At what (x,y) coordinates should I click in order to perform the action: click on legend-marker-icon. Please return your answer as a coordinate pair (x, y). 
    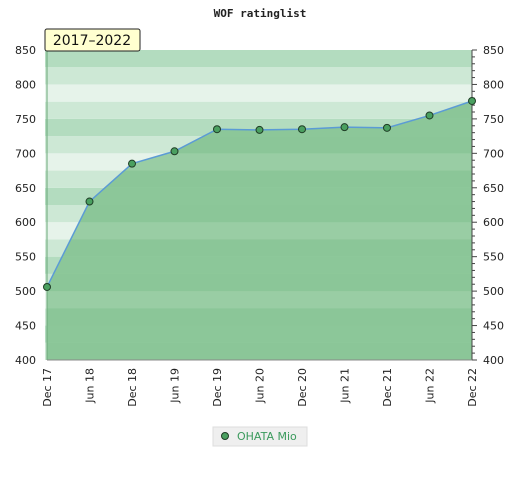
    Looking at the image, I should click on (225, 436).